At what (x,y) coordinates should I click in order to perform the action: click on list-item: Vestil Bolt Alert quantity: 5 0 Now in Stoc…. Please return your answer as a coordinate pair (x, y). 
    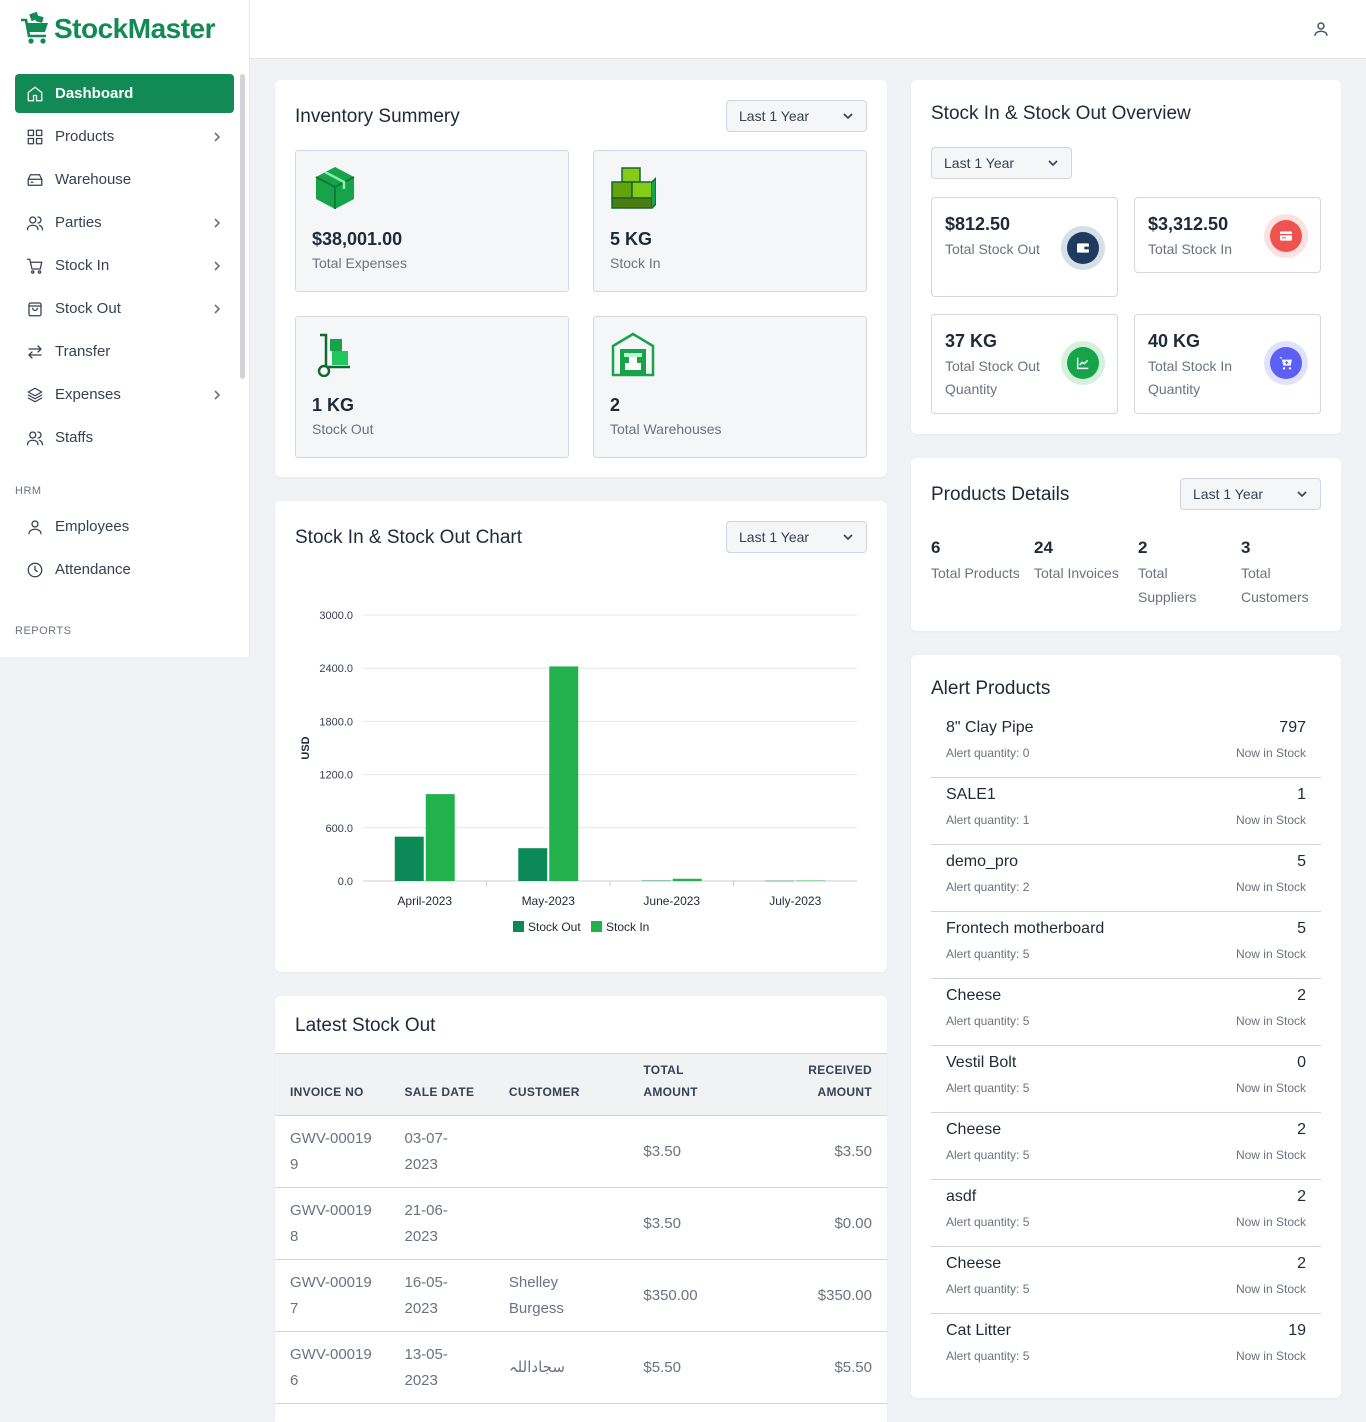
    Looking at the image, I should click on (1126, 1079).